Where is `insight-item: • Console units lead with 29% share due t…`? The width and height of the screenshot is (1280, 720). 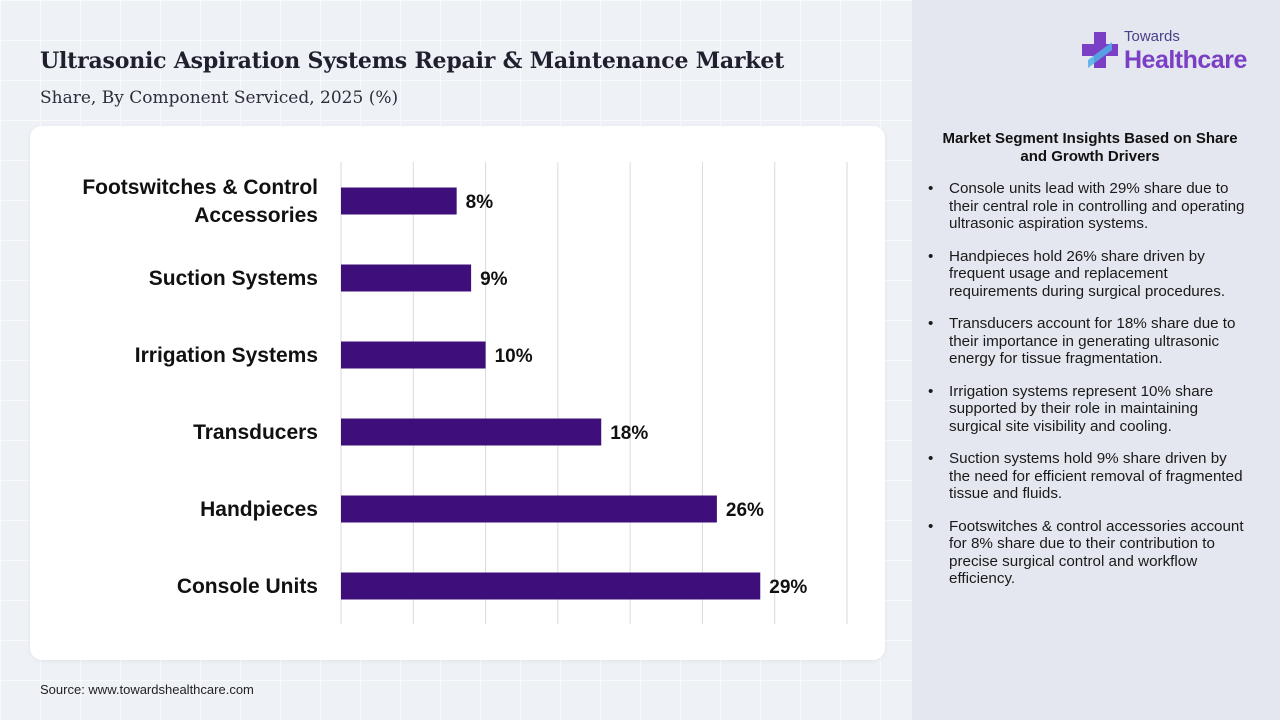 insight-item: • Console units lead with 29% share due t… is located at coordinates (1088, 206).